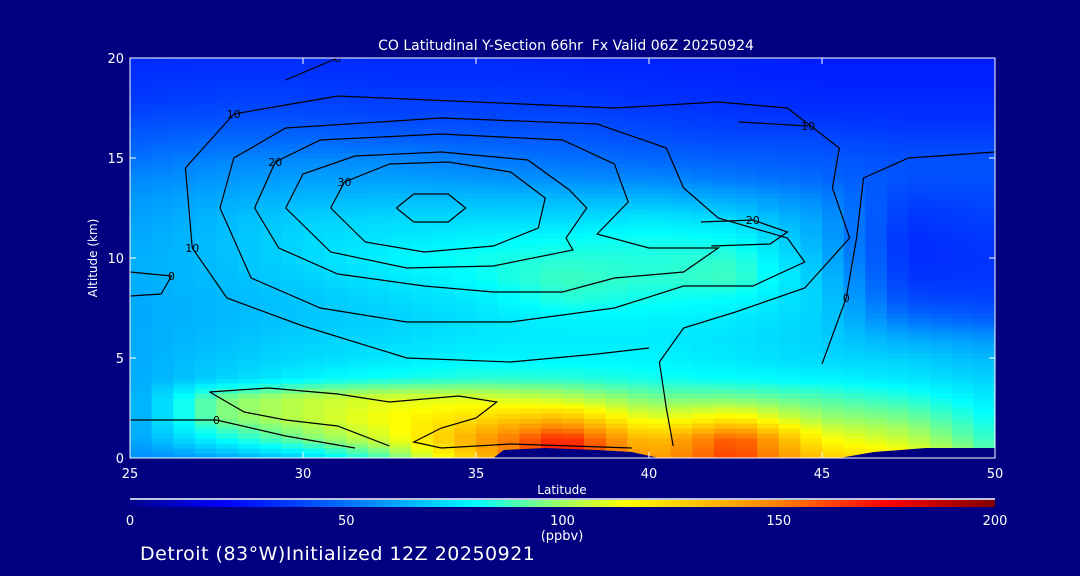 The width and height of the screenshot is (1080, 576). What do you see at coordinates (995, 474) in the screenshot?
I see `x-tick-label: 50` at bounding box center [995, 474].